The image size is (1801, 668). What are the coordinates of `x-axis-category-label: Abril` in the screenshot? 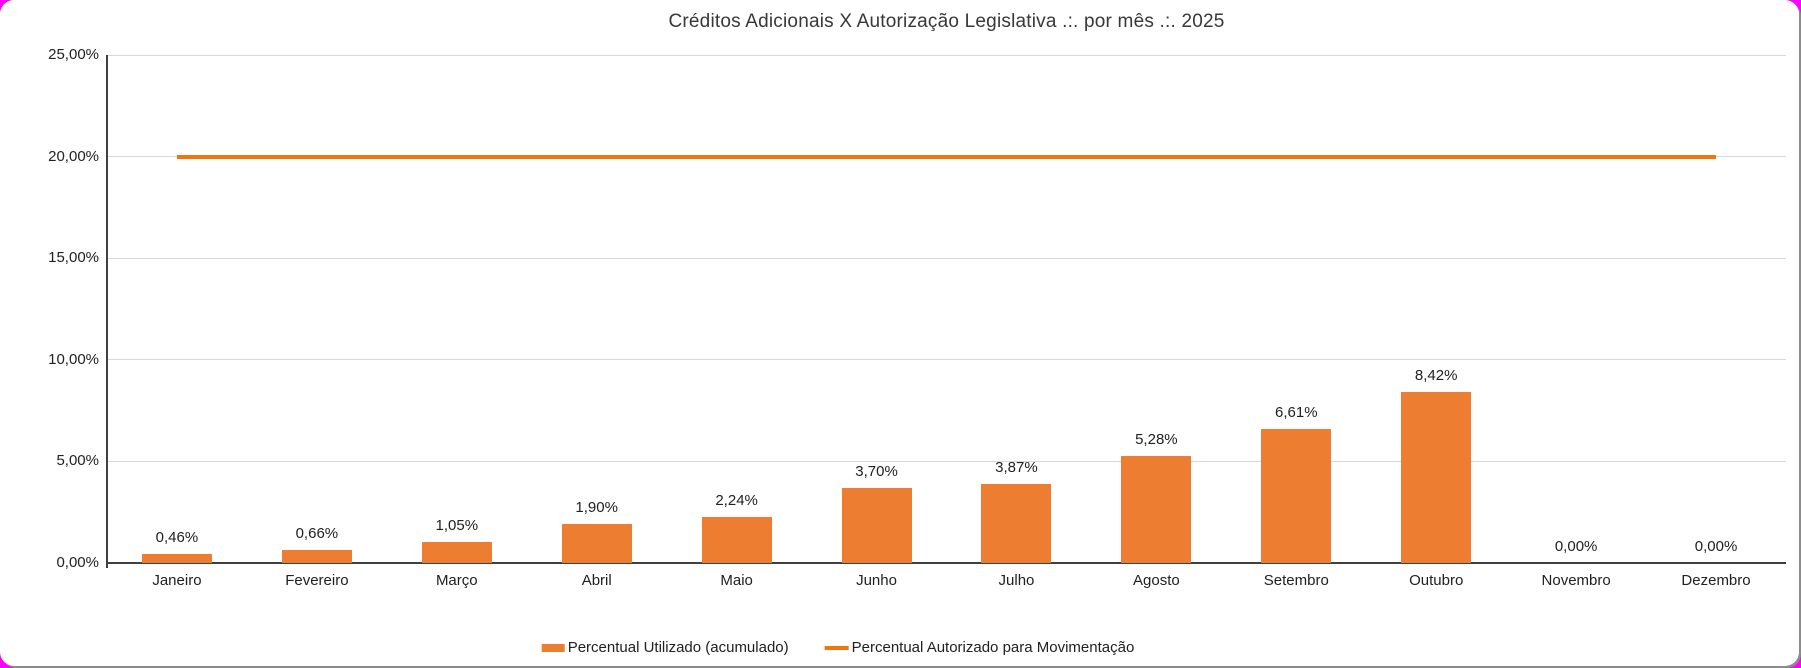 It's located at (596, 580).